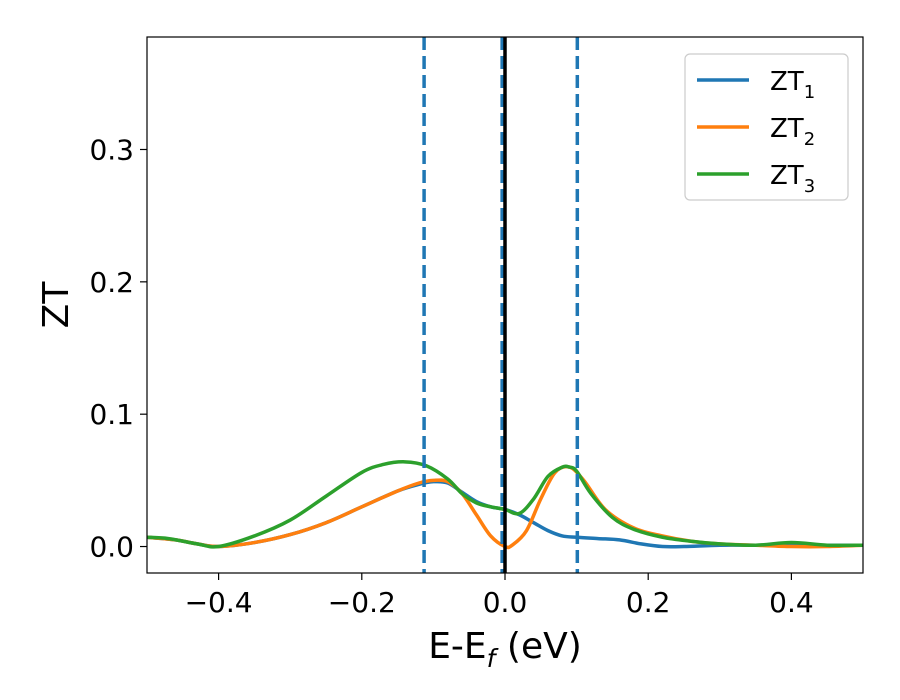 The image size is (900, 700). What do you see at coordinates (457, 646) in the screenshot?
I see `x-axis-title-main: E-E` at bounding box center [457, 646].